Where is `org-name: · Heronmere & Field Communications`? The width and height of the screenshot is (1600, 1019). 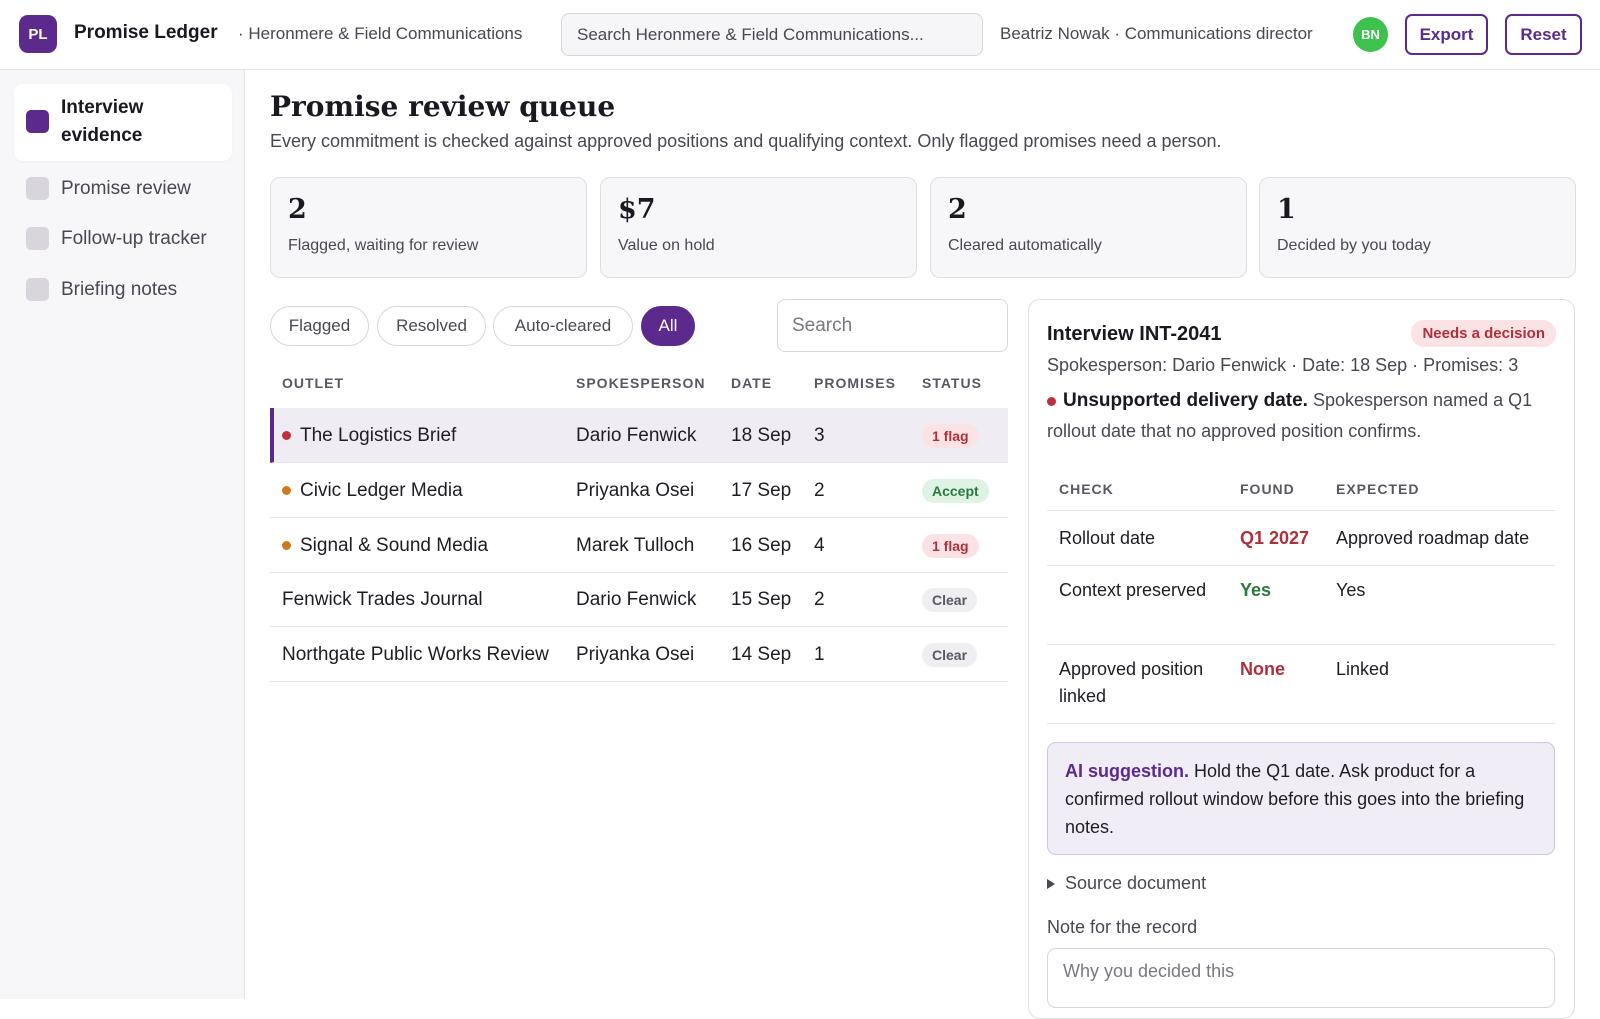 org-name: · Heronmere & Field Communications is located at coordinates (380, 33).